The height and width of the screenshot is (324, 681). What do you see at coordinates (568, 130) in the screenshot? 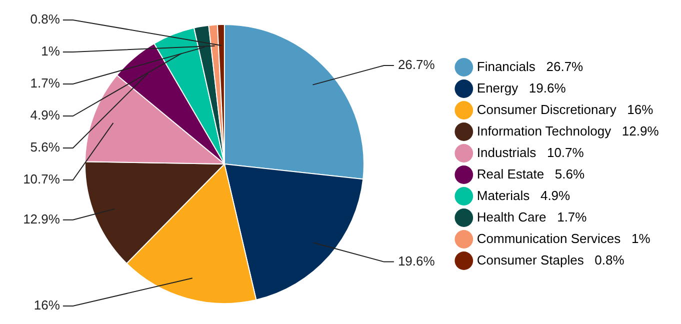
I see `legend-label: Information Technology 12.9%` at bounding box center [568, 130].